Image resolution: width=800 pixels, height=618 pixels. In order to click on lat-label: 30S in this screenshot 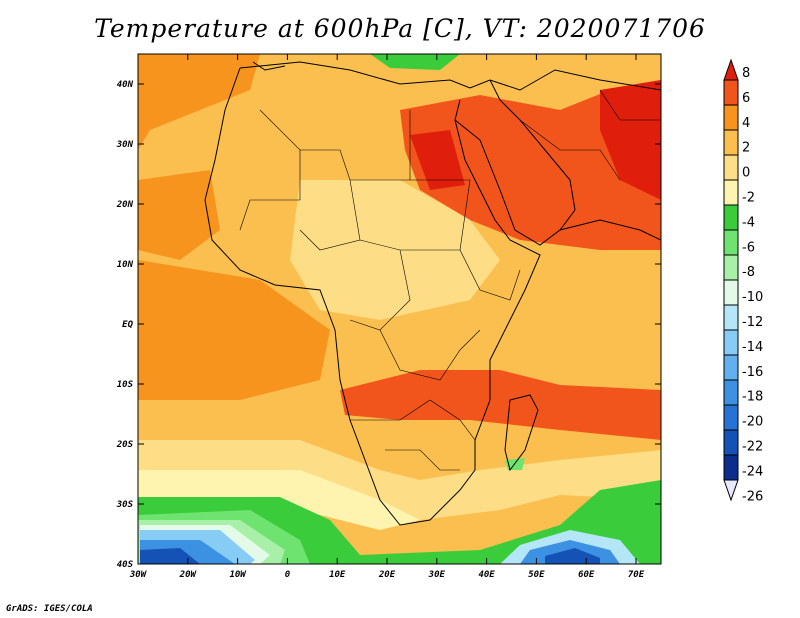, I will do `click(125, 505)`.